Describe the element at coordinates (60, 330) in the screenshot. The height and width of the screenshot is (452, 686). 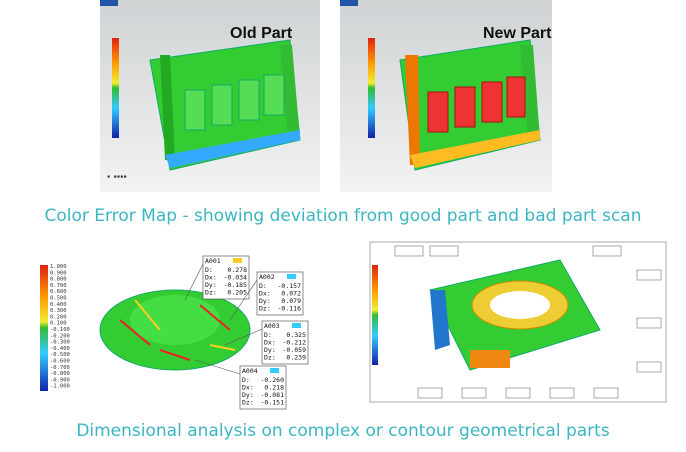
I see `scale-label: -0.100` at that location.